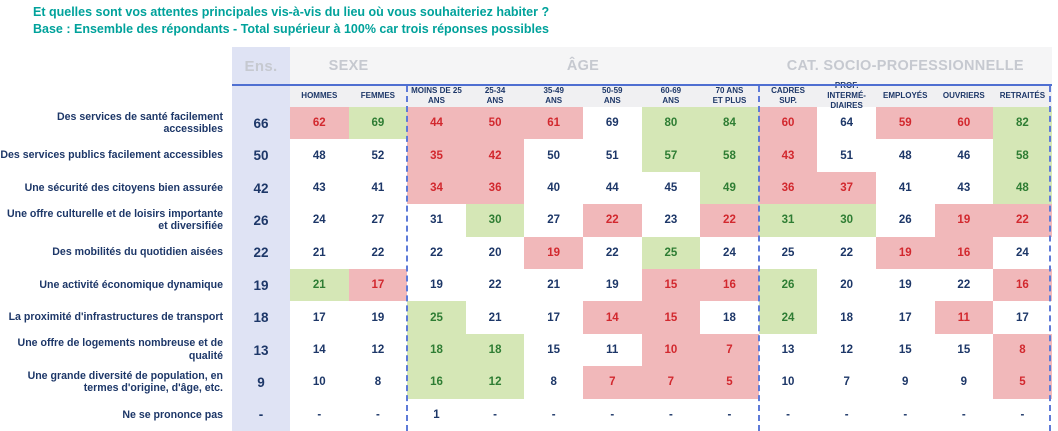 The image size is (1058, 431). Describe the element at coordinates (553, 382) in the screenshot. I see `cell-value: 8` at that location.